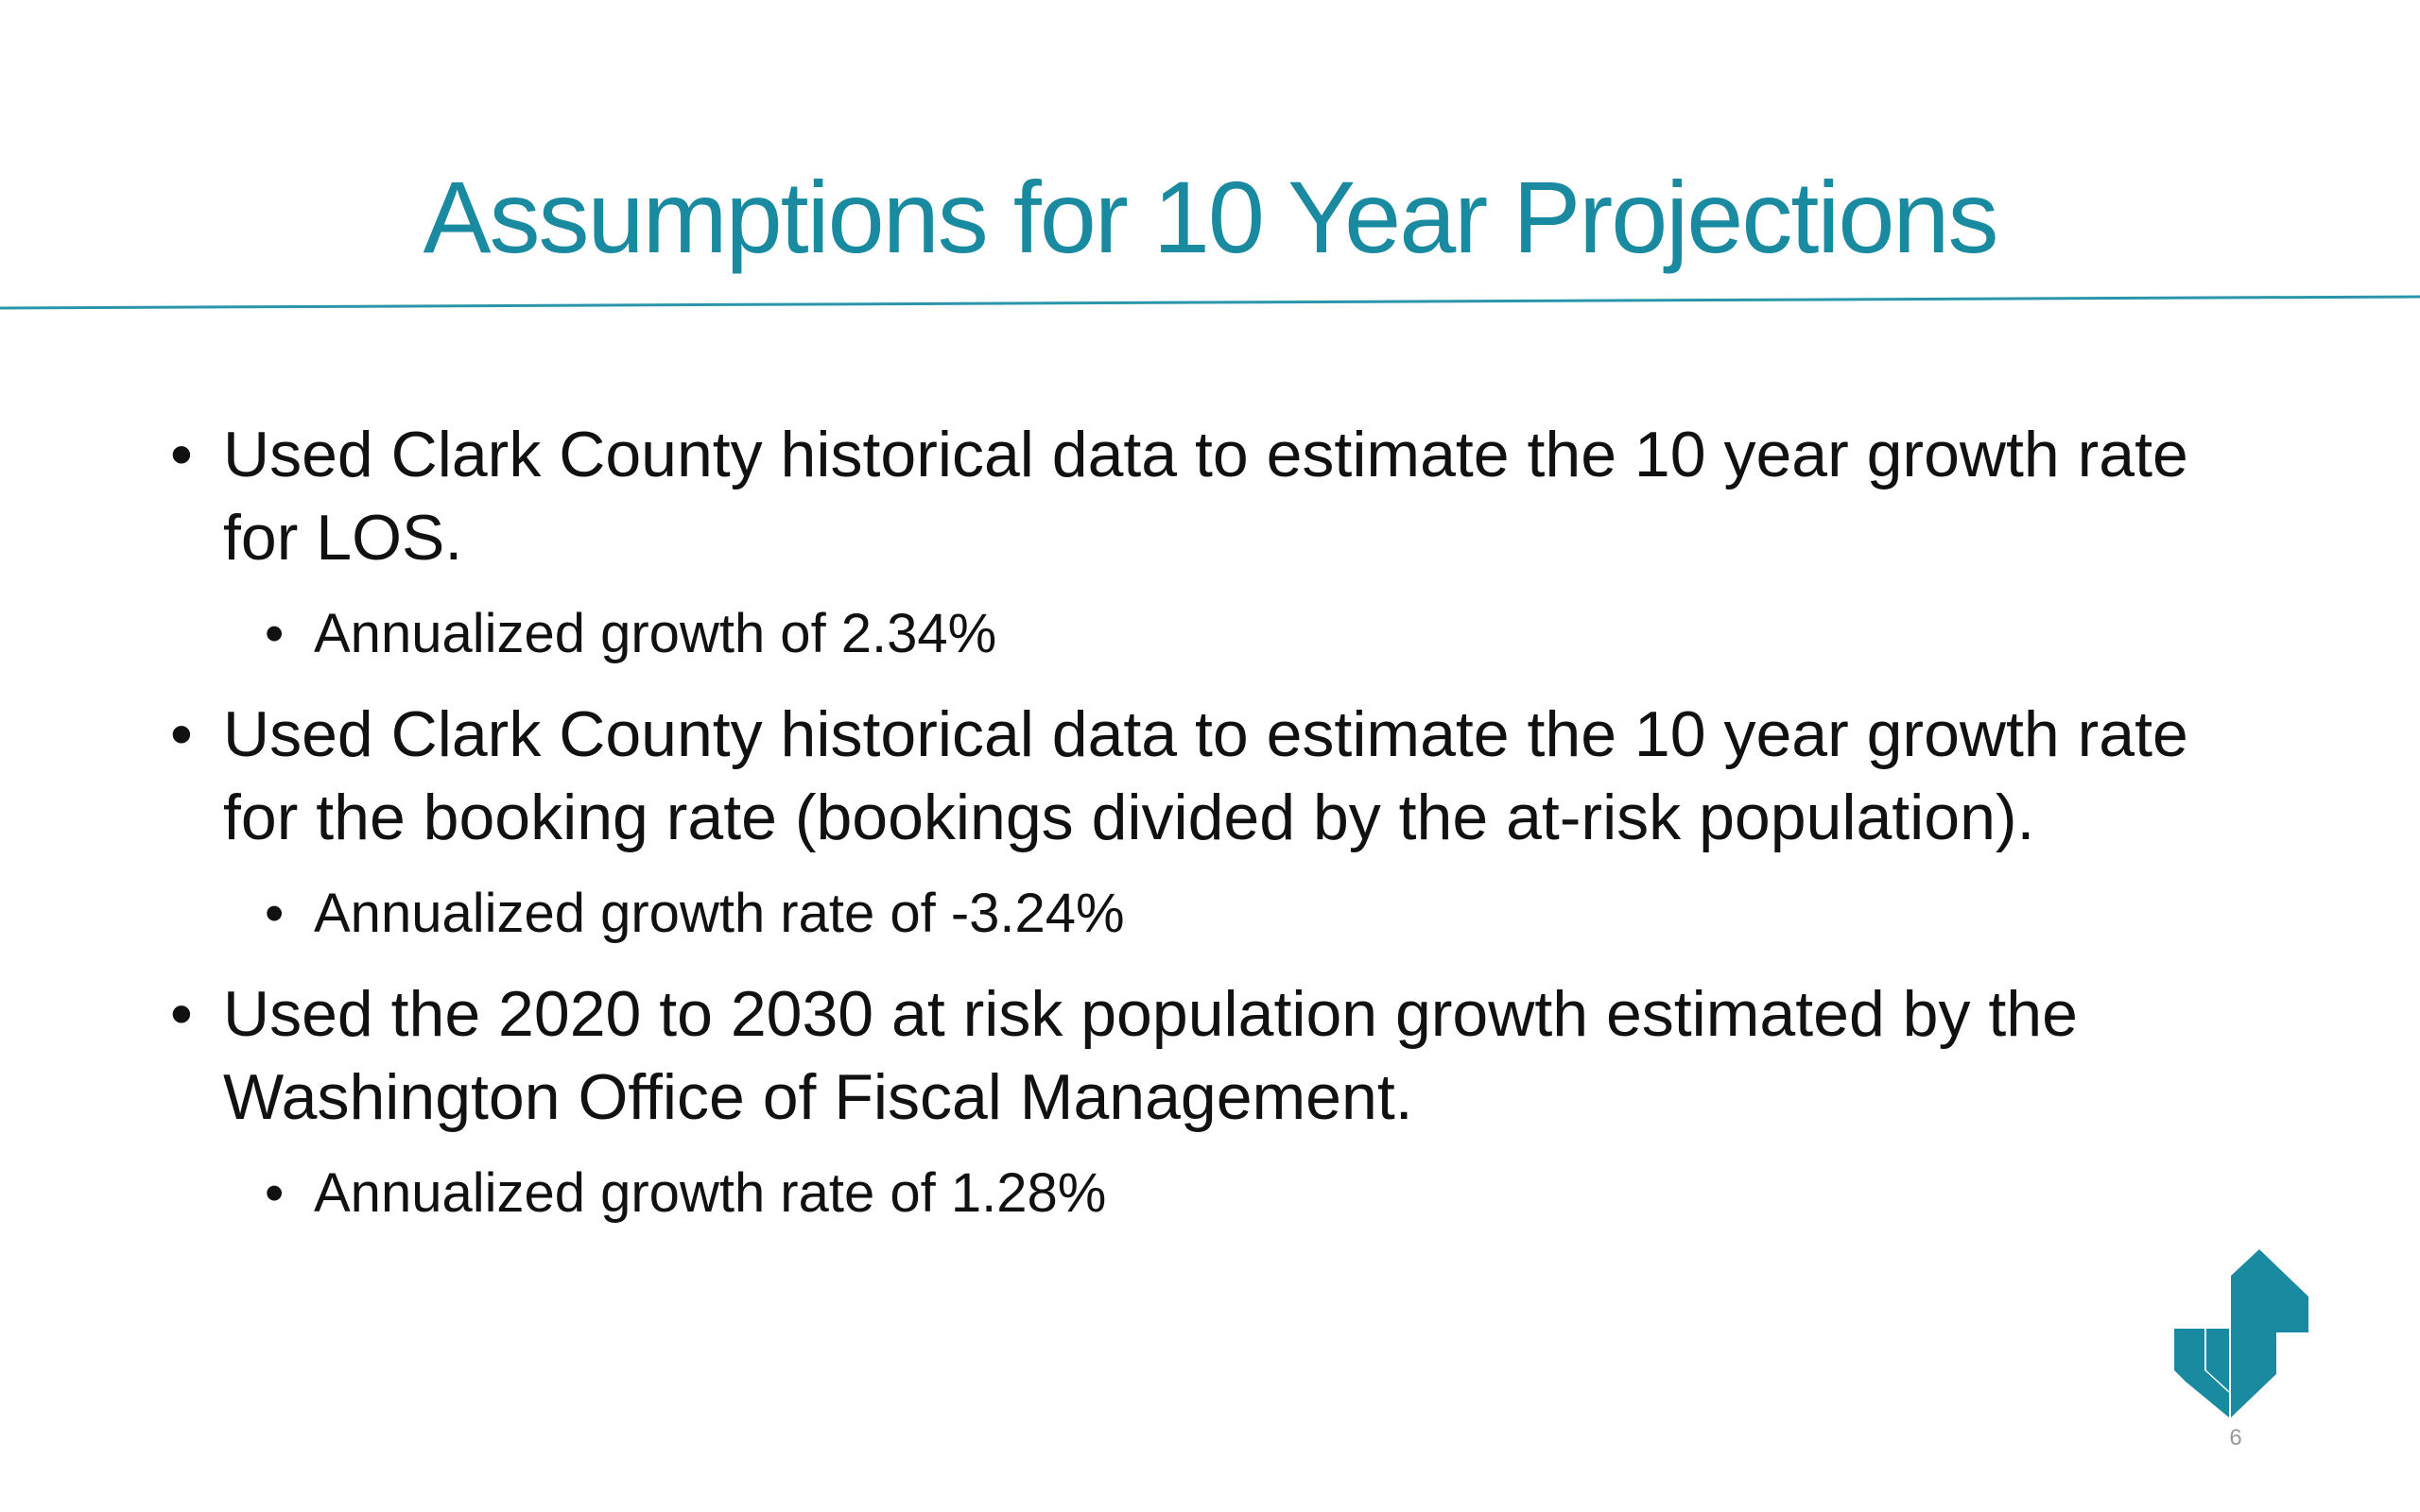 Image resolution: width=2420 pixels, height=1512 pixels. What do you see at coordinates (1211, 217) in the screenshot?
I see `slide-title: Assumptions for 10 Year Projections` at bounding box center [1211, 217].